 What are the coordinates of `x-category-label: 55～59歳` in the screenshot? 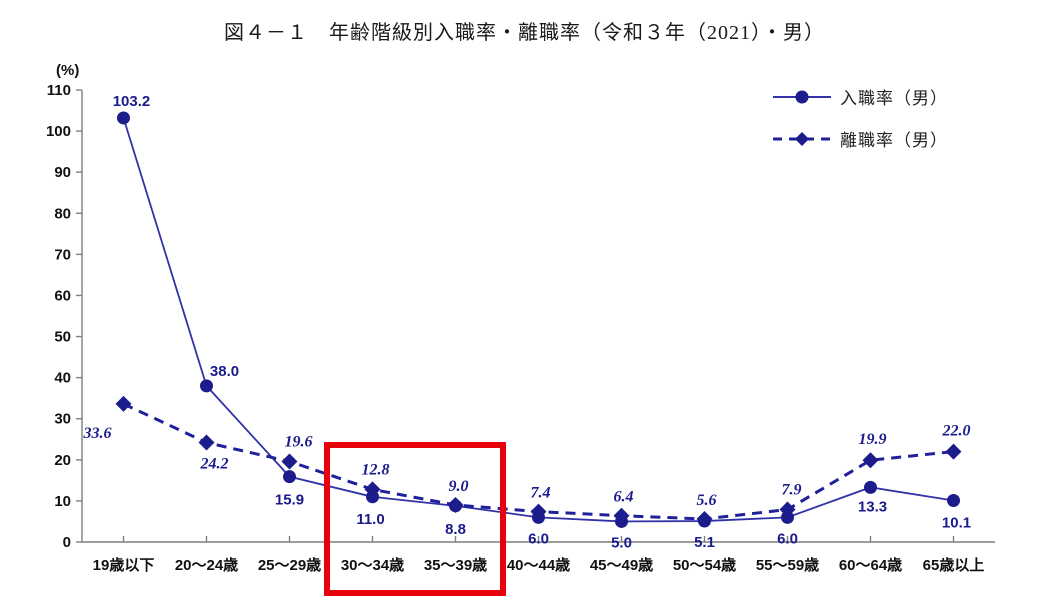 It's located at (787, 565).